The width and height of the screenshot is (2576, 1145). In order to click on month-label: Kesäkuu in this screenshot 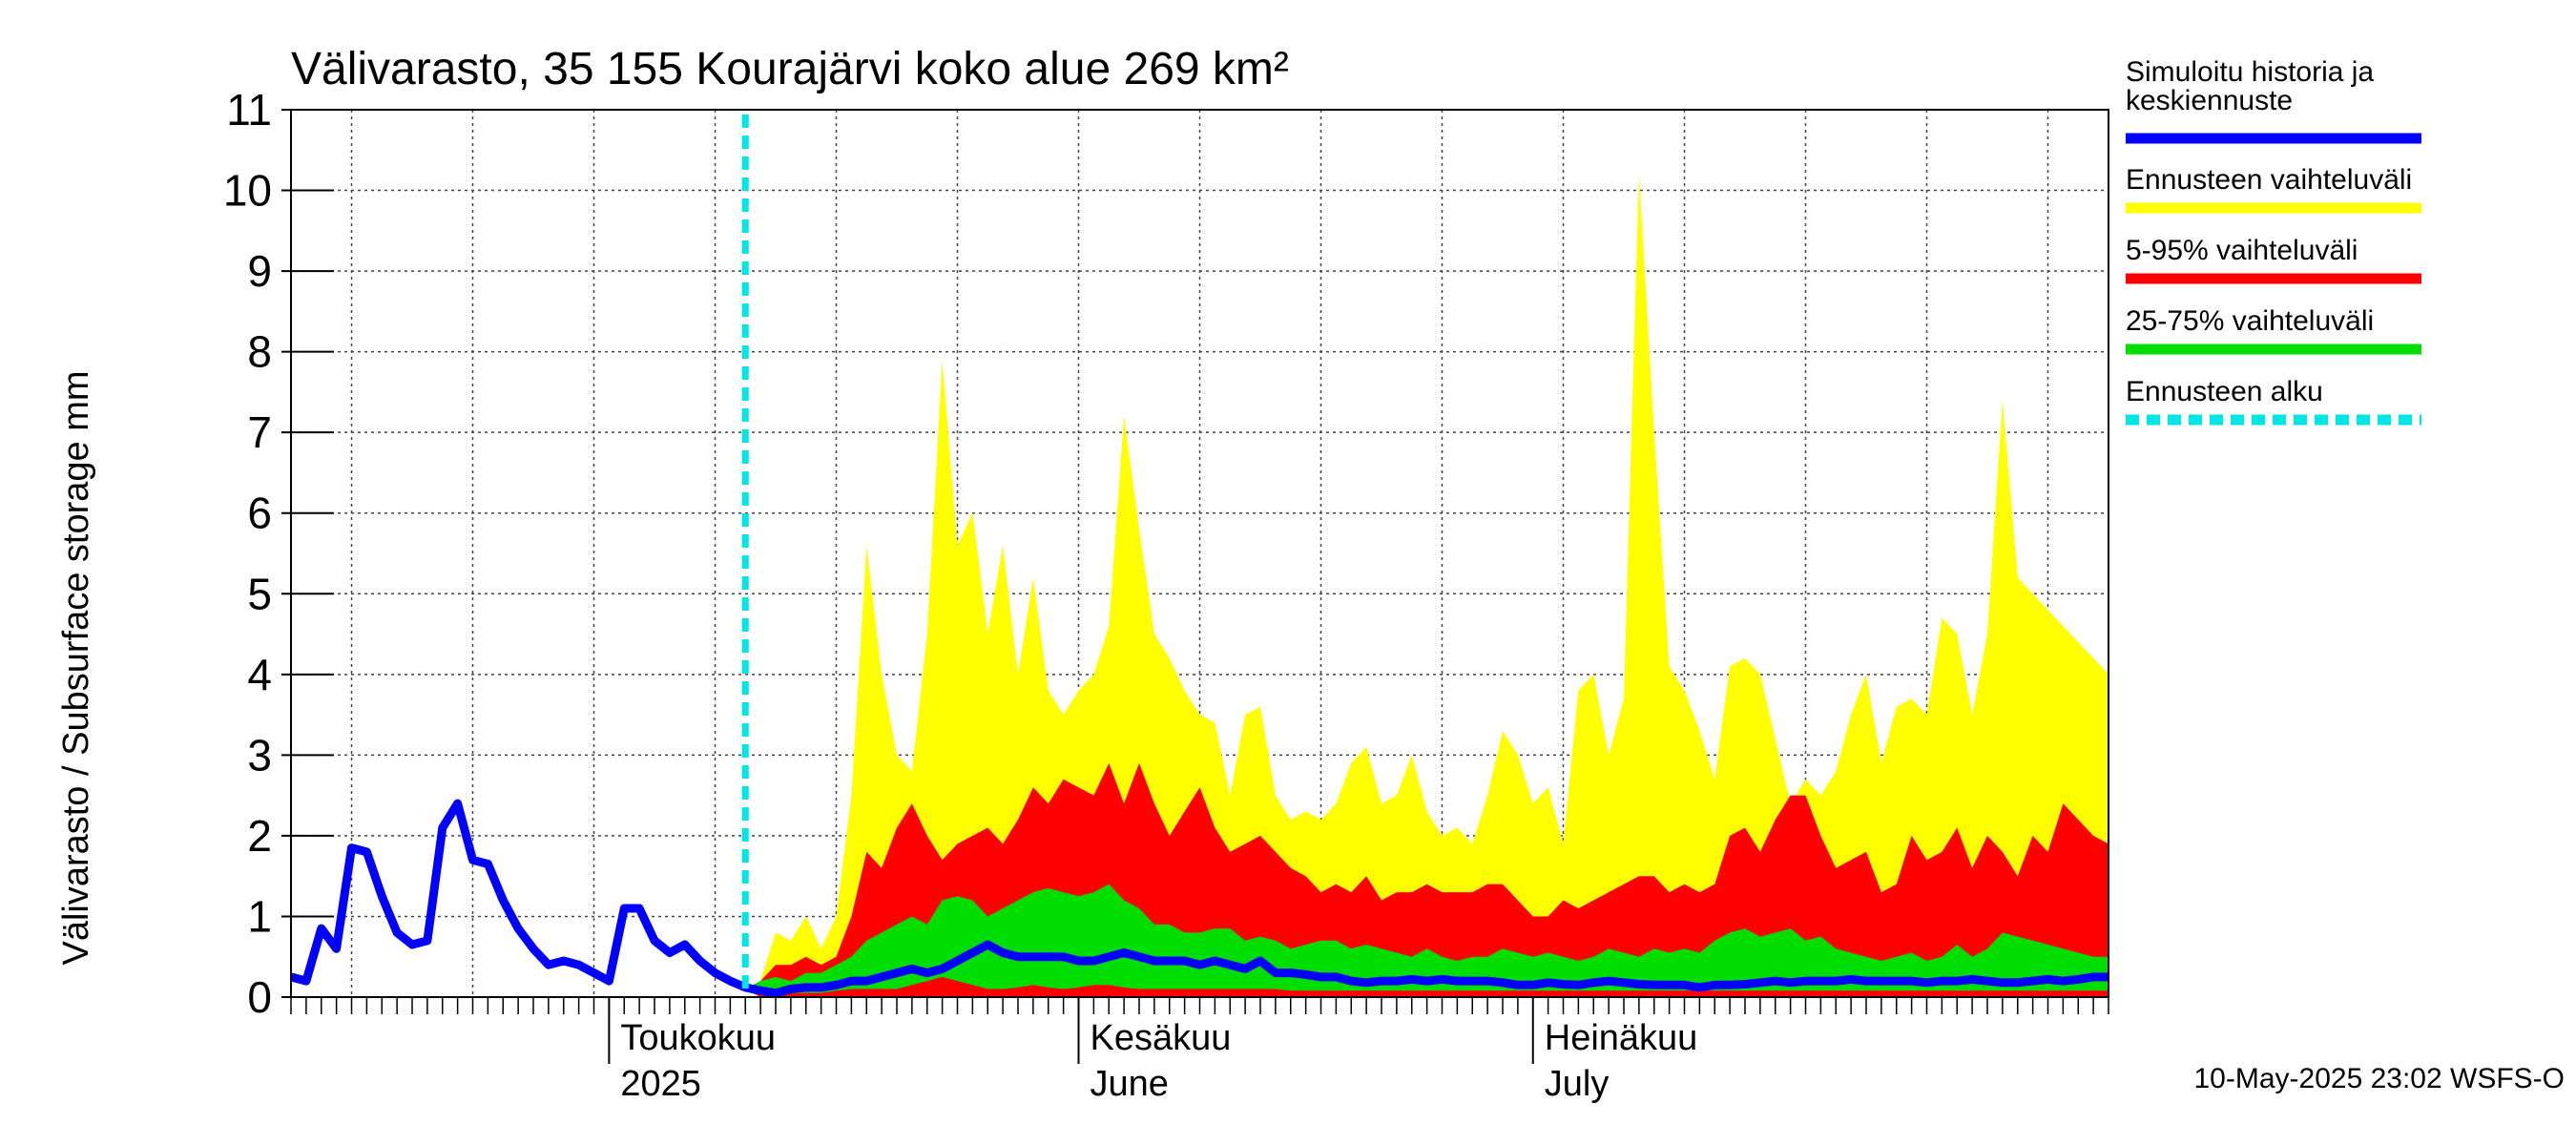, I will do `click(1161, 1038)`.